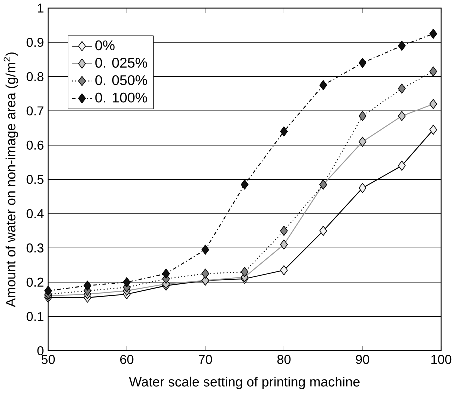  Describe the element at coordinates (35, 42) in the screenshot. I see `y-tick-label: 0.9` at that location.